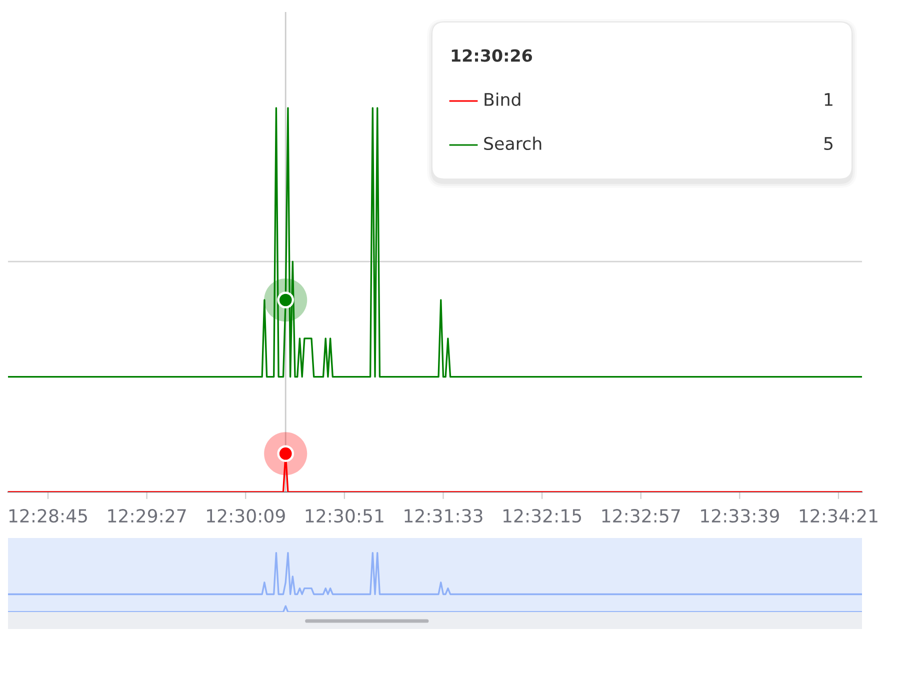 The image size is (909, 682). I want to click on x-tick-label: 12:32:57, so click(641, 515).